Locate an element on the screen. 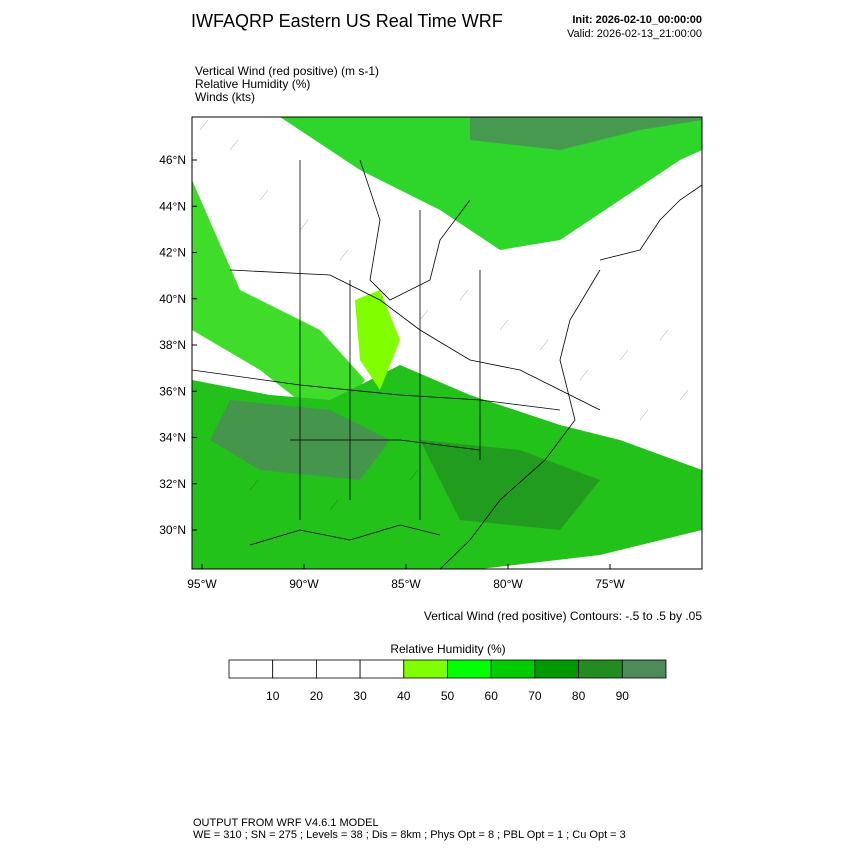  colorbar-title: Relative Humidity (%) is located at coordinates (447, 649).